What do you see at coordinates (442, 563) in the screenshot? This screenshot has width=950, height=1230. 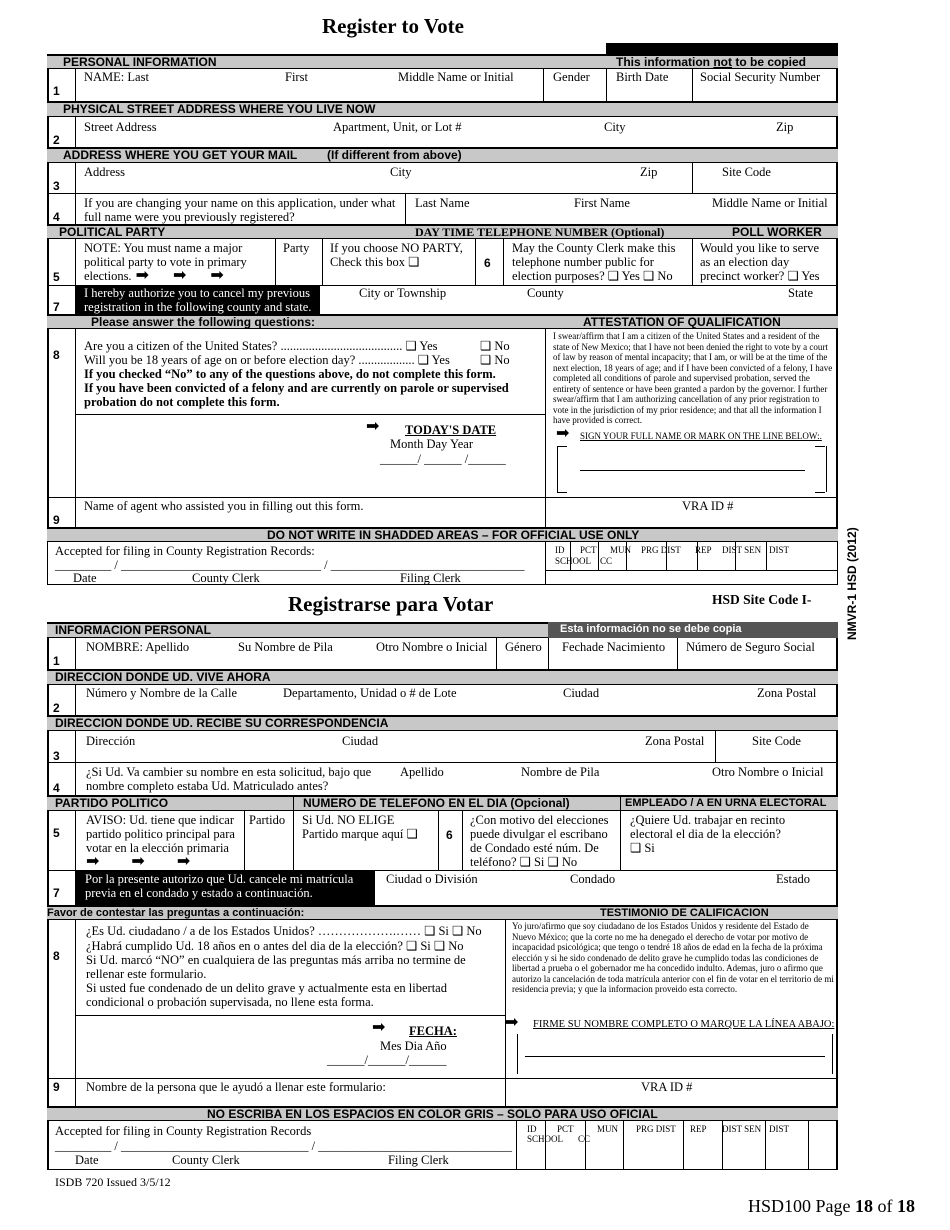 I see `official-use-area` at bounding box center [442, 563].